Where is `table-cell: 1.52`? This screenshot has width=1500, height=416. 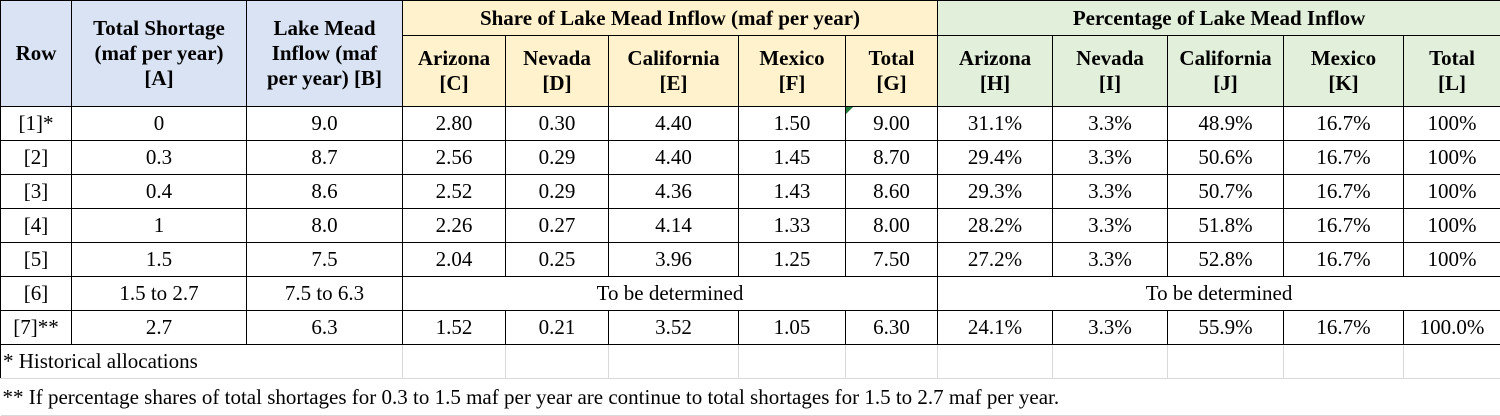 table-cell: 1.52 is located at coordinates (454, 328).